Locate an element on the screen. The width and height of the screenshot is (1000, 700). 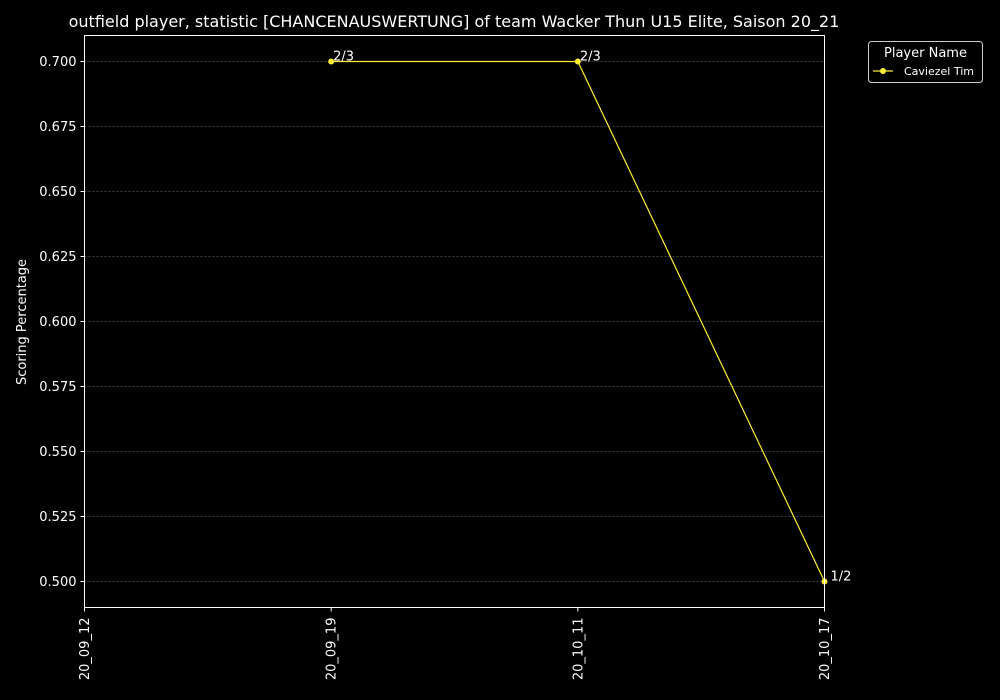
legend-marker is located at coordinates (883, 71).